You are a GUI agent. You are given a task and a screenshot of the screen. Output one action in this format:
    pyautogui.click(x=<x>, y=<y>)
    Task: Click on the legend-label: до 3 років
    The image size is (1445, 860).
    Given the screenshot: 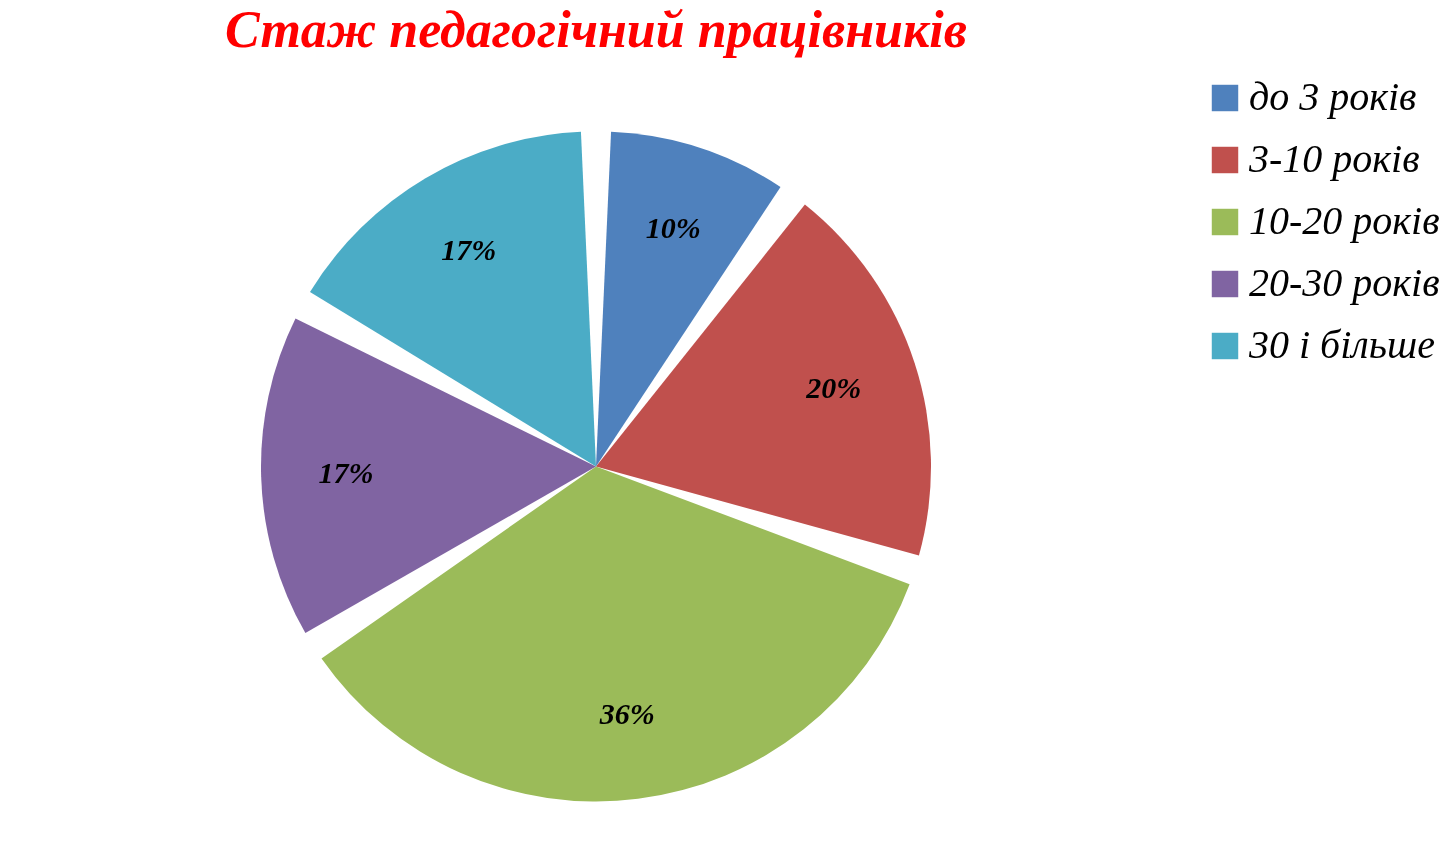 What is the action you would take?
    pyautogui.click(x=1333, y=96)
    